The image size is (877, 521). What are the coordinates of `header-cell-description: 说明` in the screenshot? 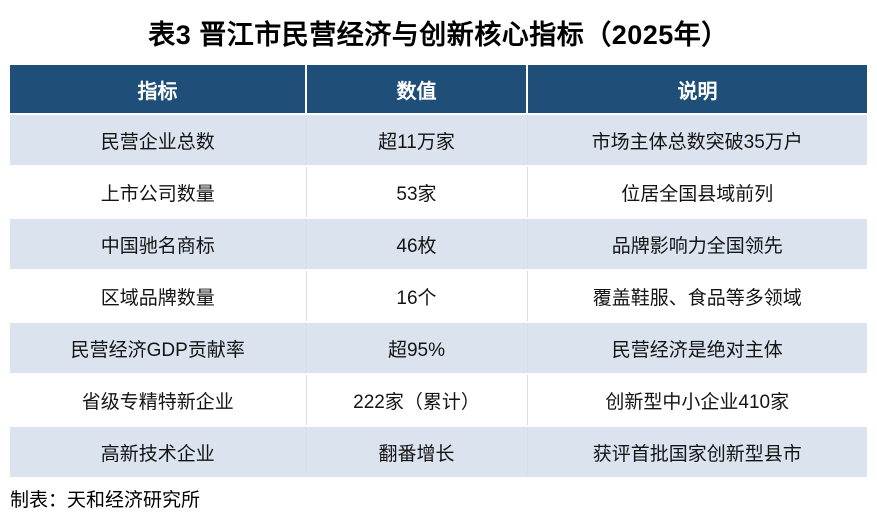 It's located at (696, 89).